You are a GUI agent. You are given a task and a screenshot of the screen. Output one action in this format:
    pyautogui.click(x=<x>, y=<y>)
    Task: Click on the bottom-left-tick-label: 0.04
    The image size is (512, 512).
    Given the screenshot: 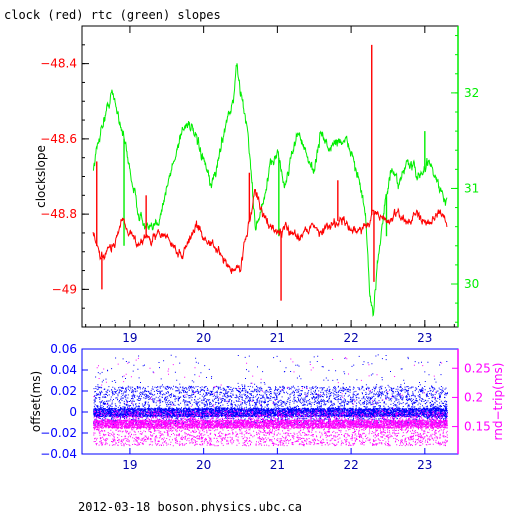 What is the action you would take?
    pyautogui.click(x=63, y=370)
    